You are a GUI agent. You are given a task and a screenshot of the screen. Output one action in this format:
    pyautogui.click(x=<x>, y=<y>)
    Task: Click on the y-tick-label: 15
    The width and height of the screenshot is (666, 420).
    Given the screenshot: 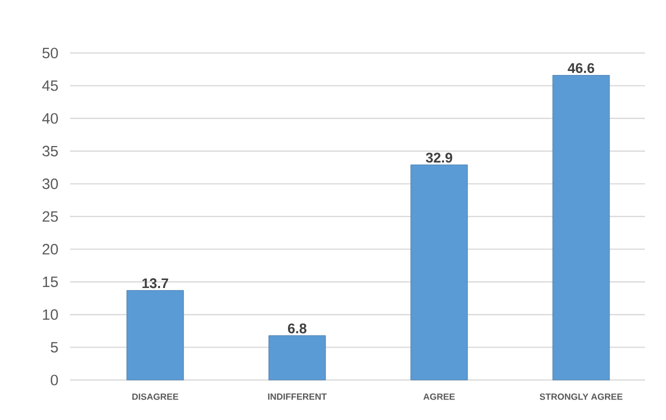 What is the action you would take?
    pyautogui.click(x=50, y=282)
    